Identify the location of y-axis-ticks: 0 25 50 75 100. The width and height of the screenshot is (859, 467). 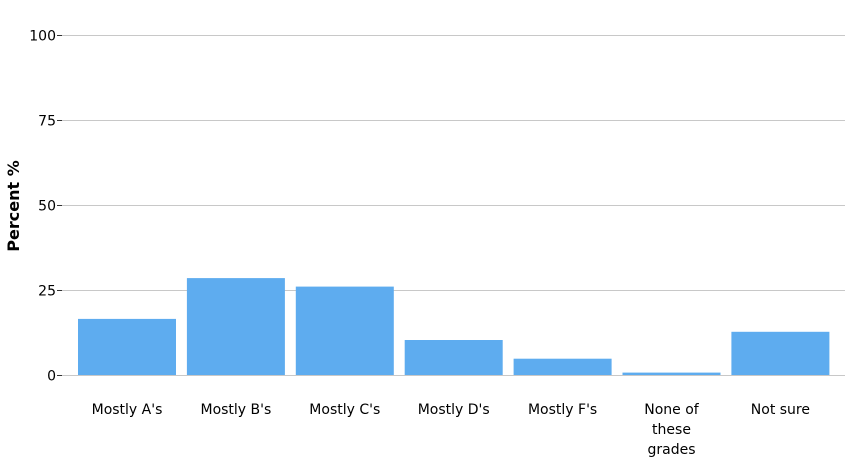
(45, 207).